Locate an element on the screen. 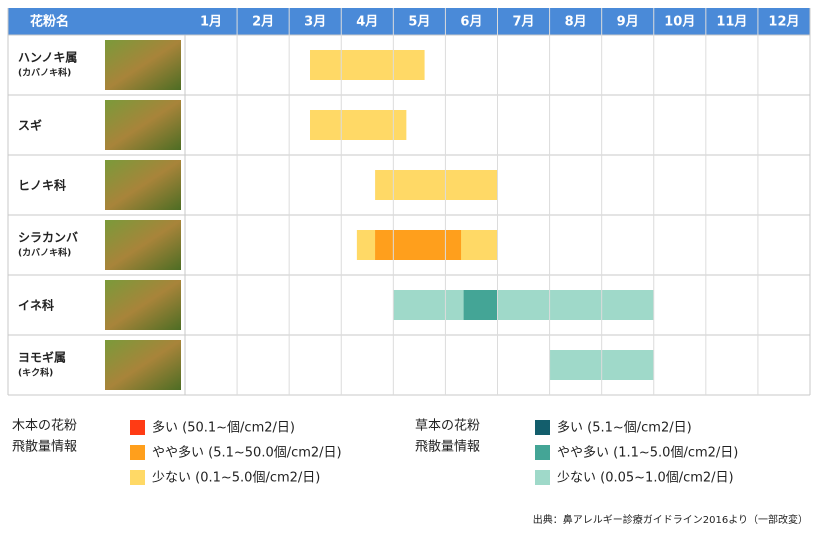  month-label: 8月 is located at coordinates (576, 22).